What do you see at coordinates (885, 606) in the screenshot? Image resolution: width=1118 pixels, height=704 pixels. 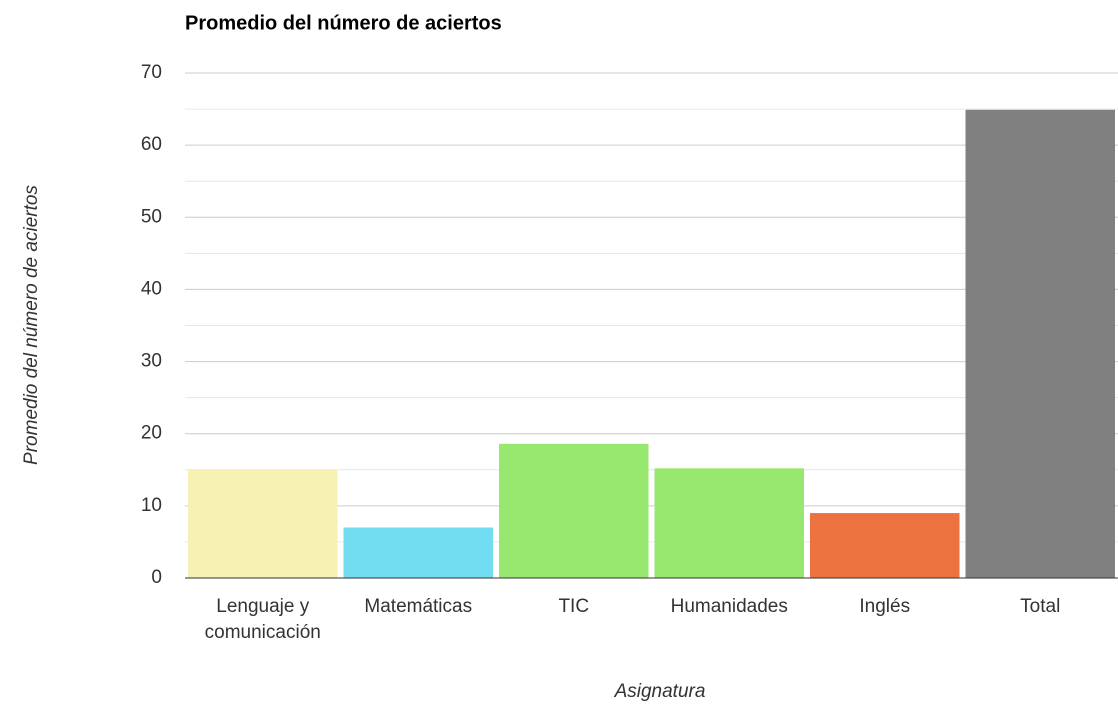 I see `x-tick-label: Inglés` at bounding box center [885, 606].